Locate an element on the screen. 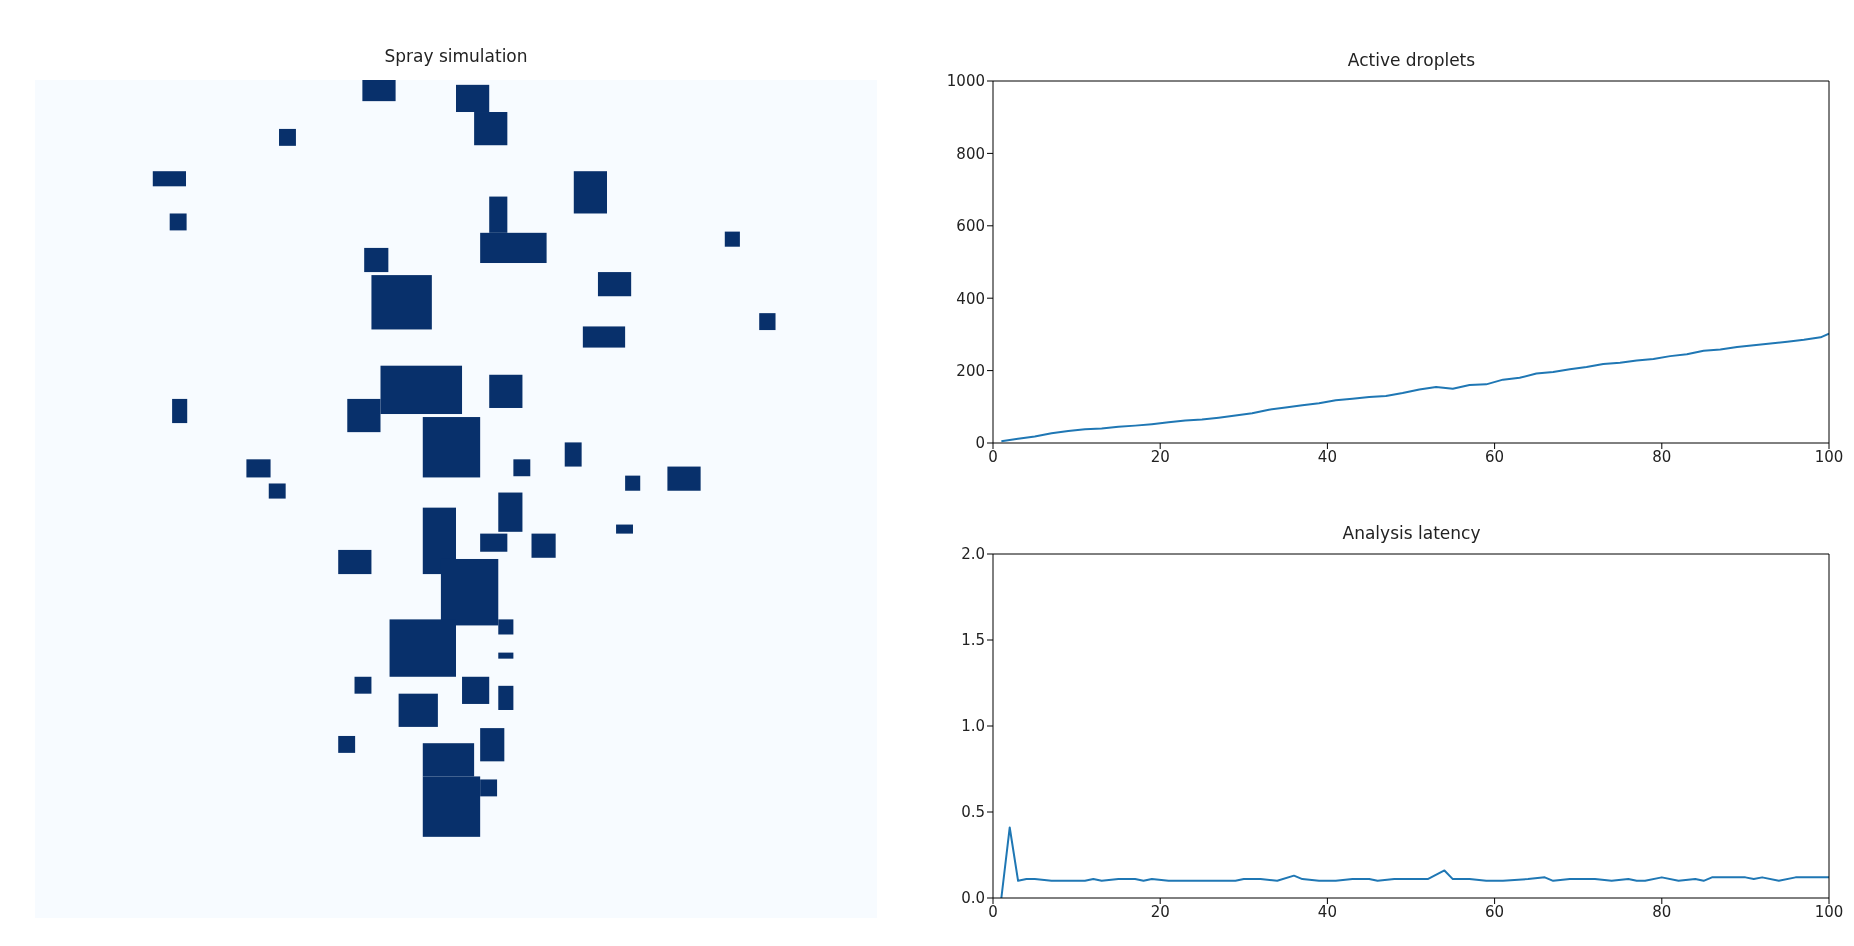 The image size is (1854, 946). chart-title: Active droplets is located at coordinates (1411, 61).